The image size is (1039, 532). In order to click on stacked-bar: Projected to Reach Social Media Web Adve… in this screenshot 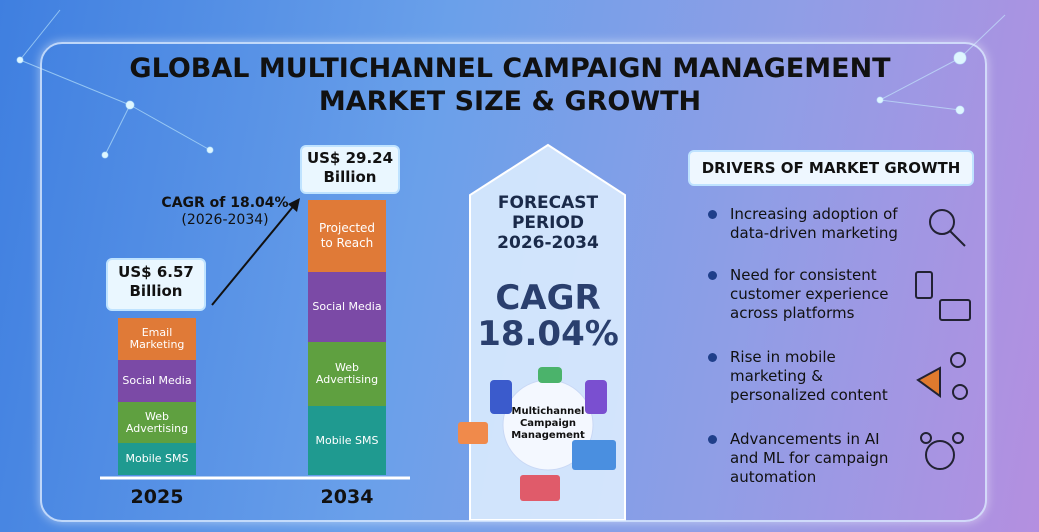, I will do `click(347, 337)`.